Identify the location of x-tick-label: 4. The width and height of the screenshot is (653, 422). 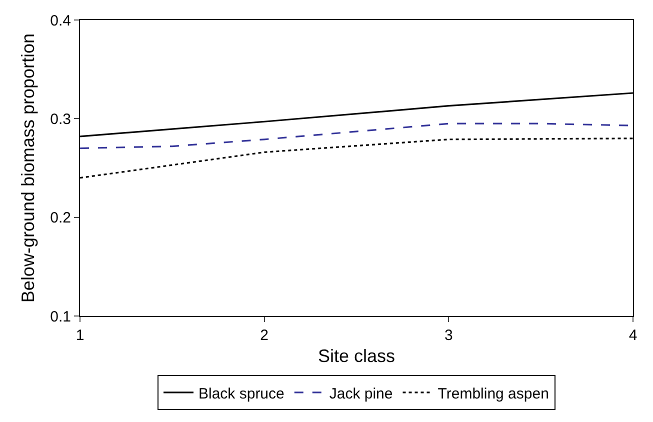
(633, 335).